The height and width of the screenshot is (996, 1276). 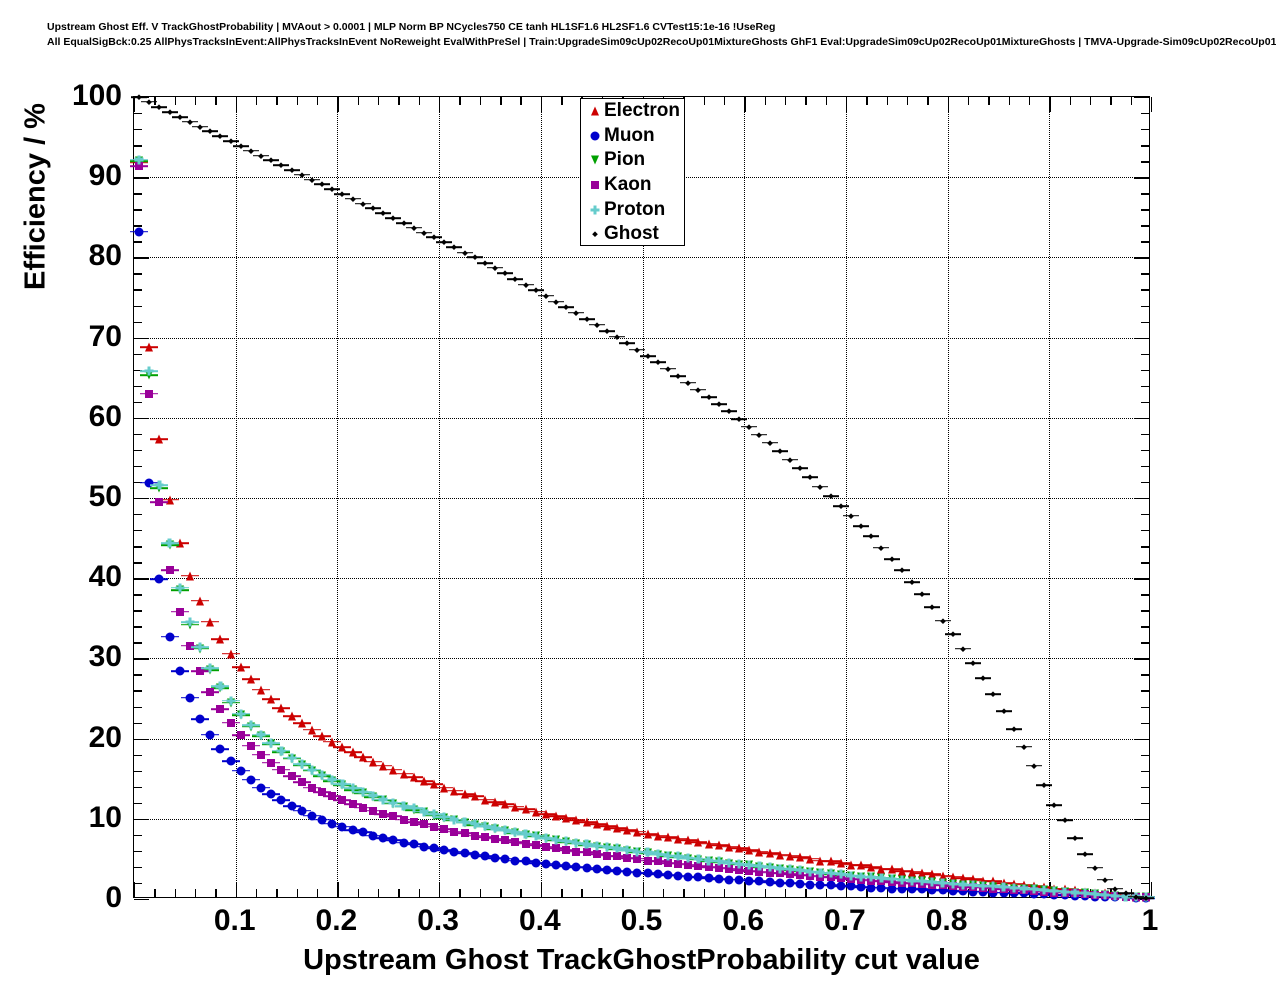 I want to click on legend-item-pion: Pion, so click(x=632, y=160).